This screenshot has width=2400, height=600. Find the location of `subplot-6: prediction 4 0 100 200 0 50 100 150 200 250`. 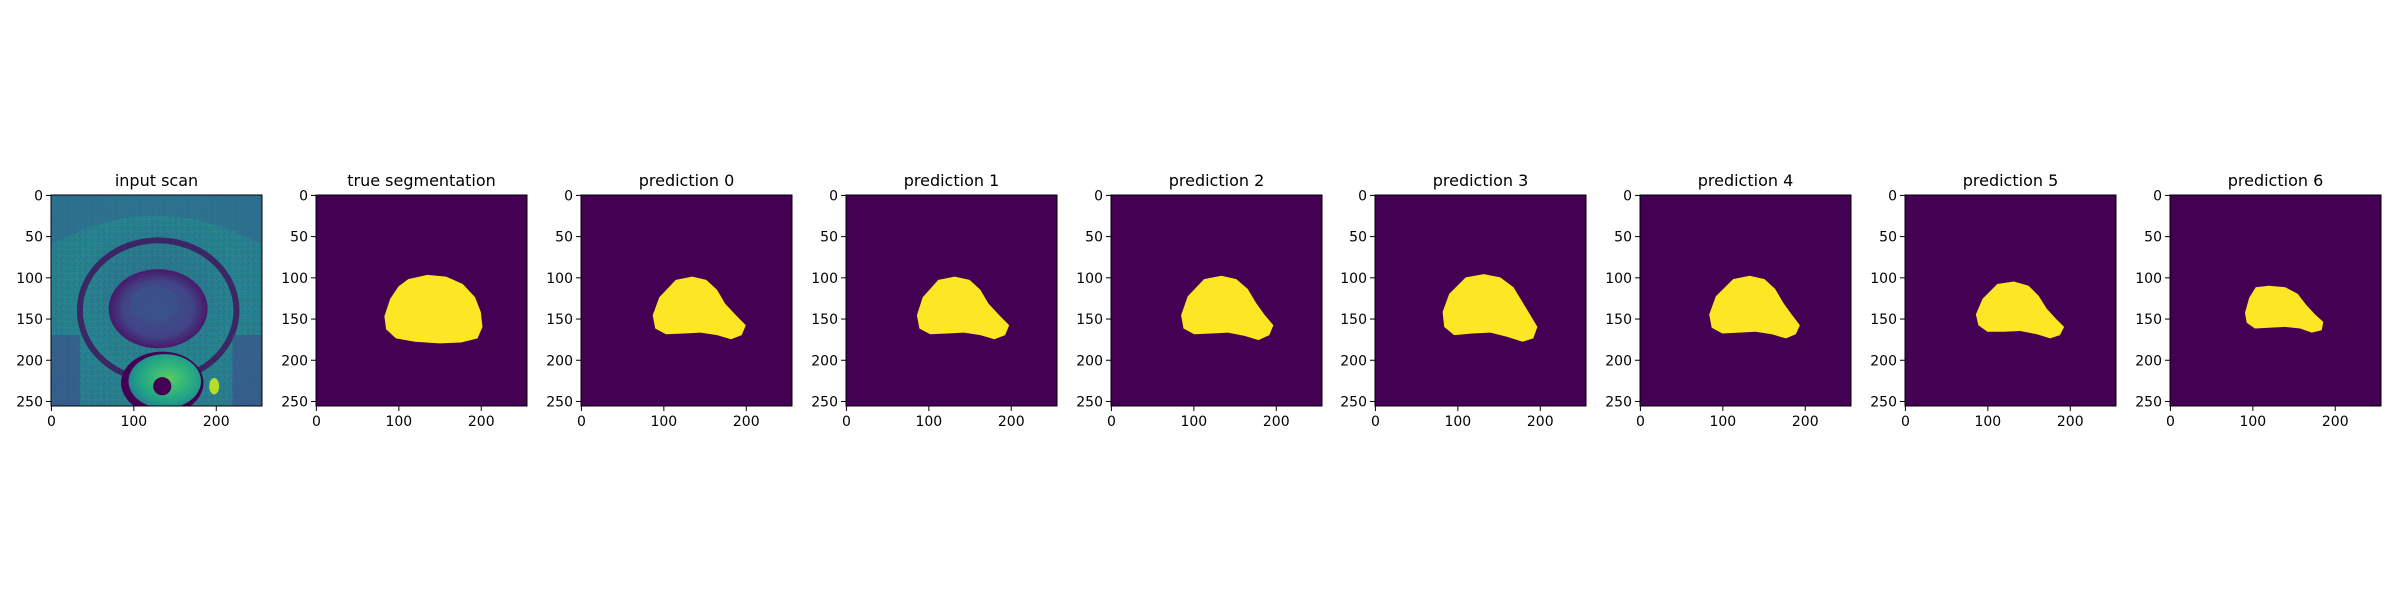

subplot-6: prediction 4 0 100 200 0 50 100 150 200 250 is located at coordinates (1728, 300).